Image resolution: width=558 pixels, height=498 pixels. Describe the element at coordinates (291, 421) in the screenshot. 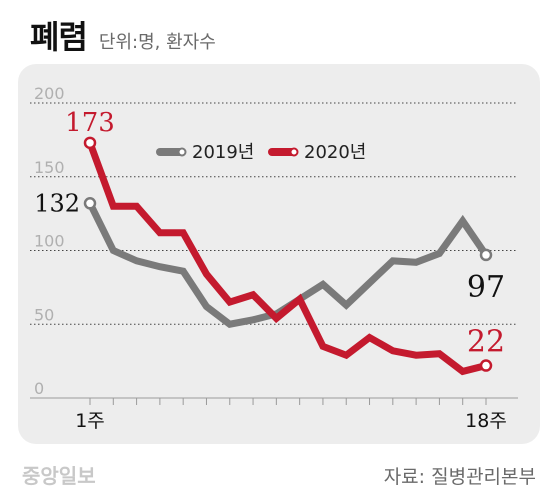

I see `x-tick-layer: 1주 18주` at that location.